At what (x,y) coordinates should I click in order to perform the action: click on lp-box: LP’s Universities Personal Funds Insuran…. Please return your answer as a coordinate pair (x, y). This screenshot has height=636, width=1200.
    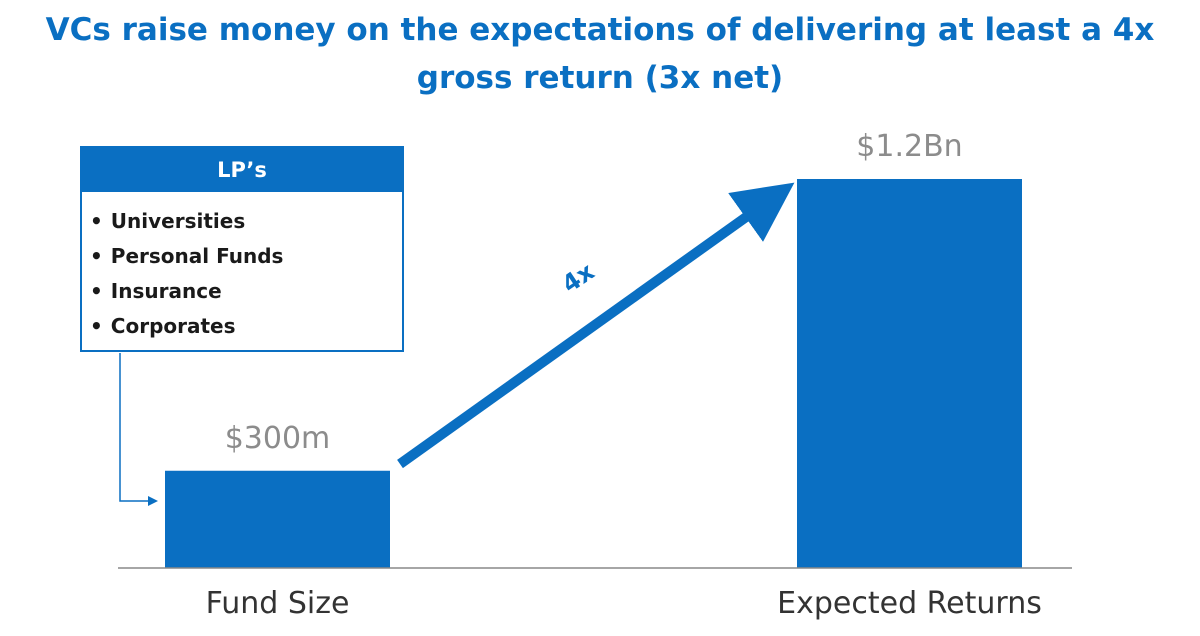
    Looking at the image, I should click on (242, 249).